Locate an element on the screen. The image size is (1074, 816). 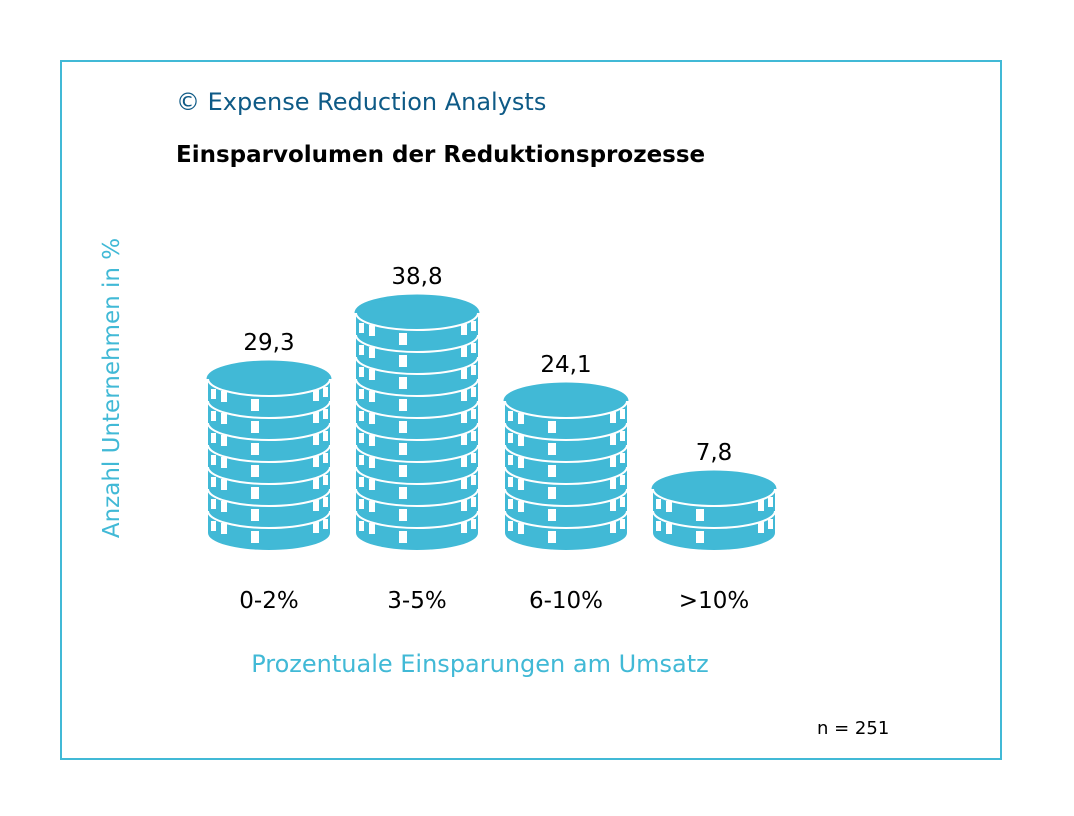
data-label: 24,1 is located at coordinates (565, 365).